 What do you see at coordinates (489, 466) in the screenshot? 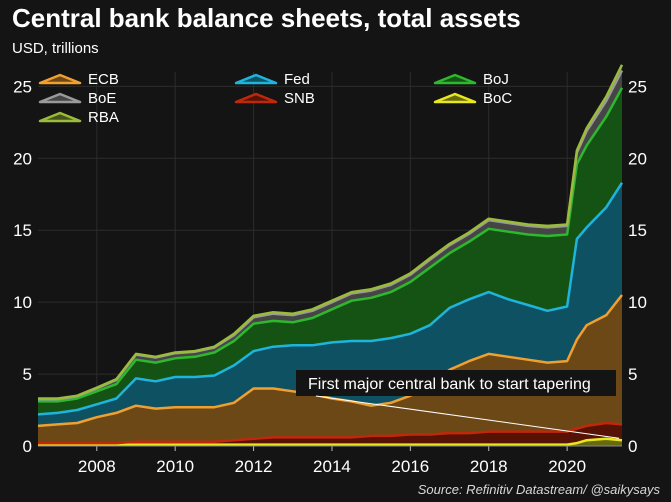
I see `x-tick-label: 2018` at bounding box center [489, 466].